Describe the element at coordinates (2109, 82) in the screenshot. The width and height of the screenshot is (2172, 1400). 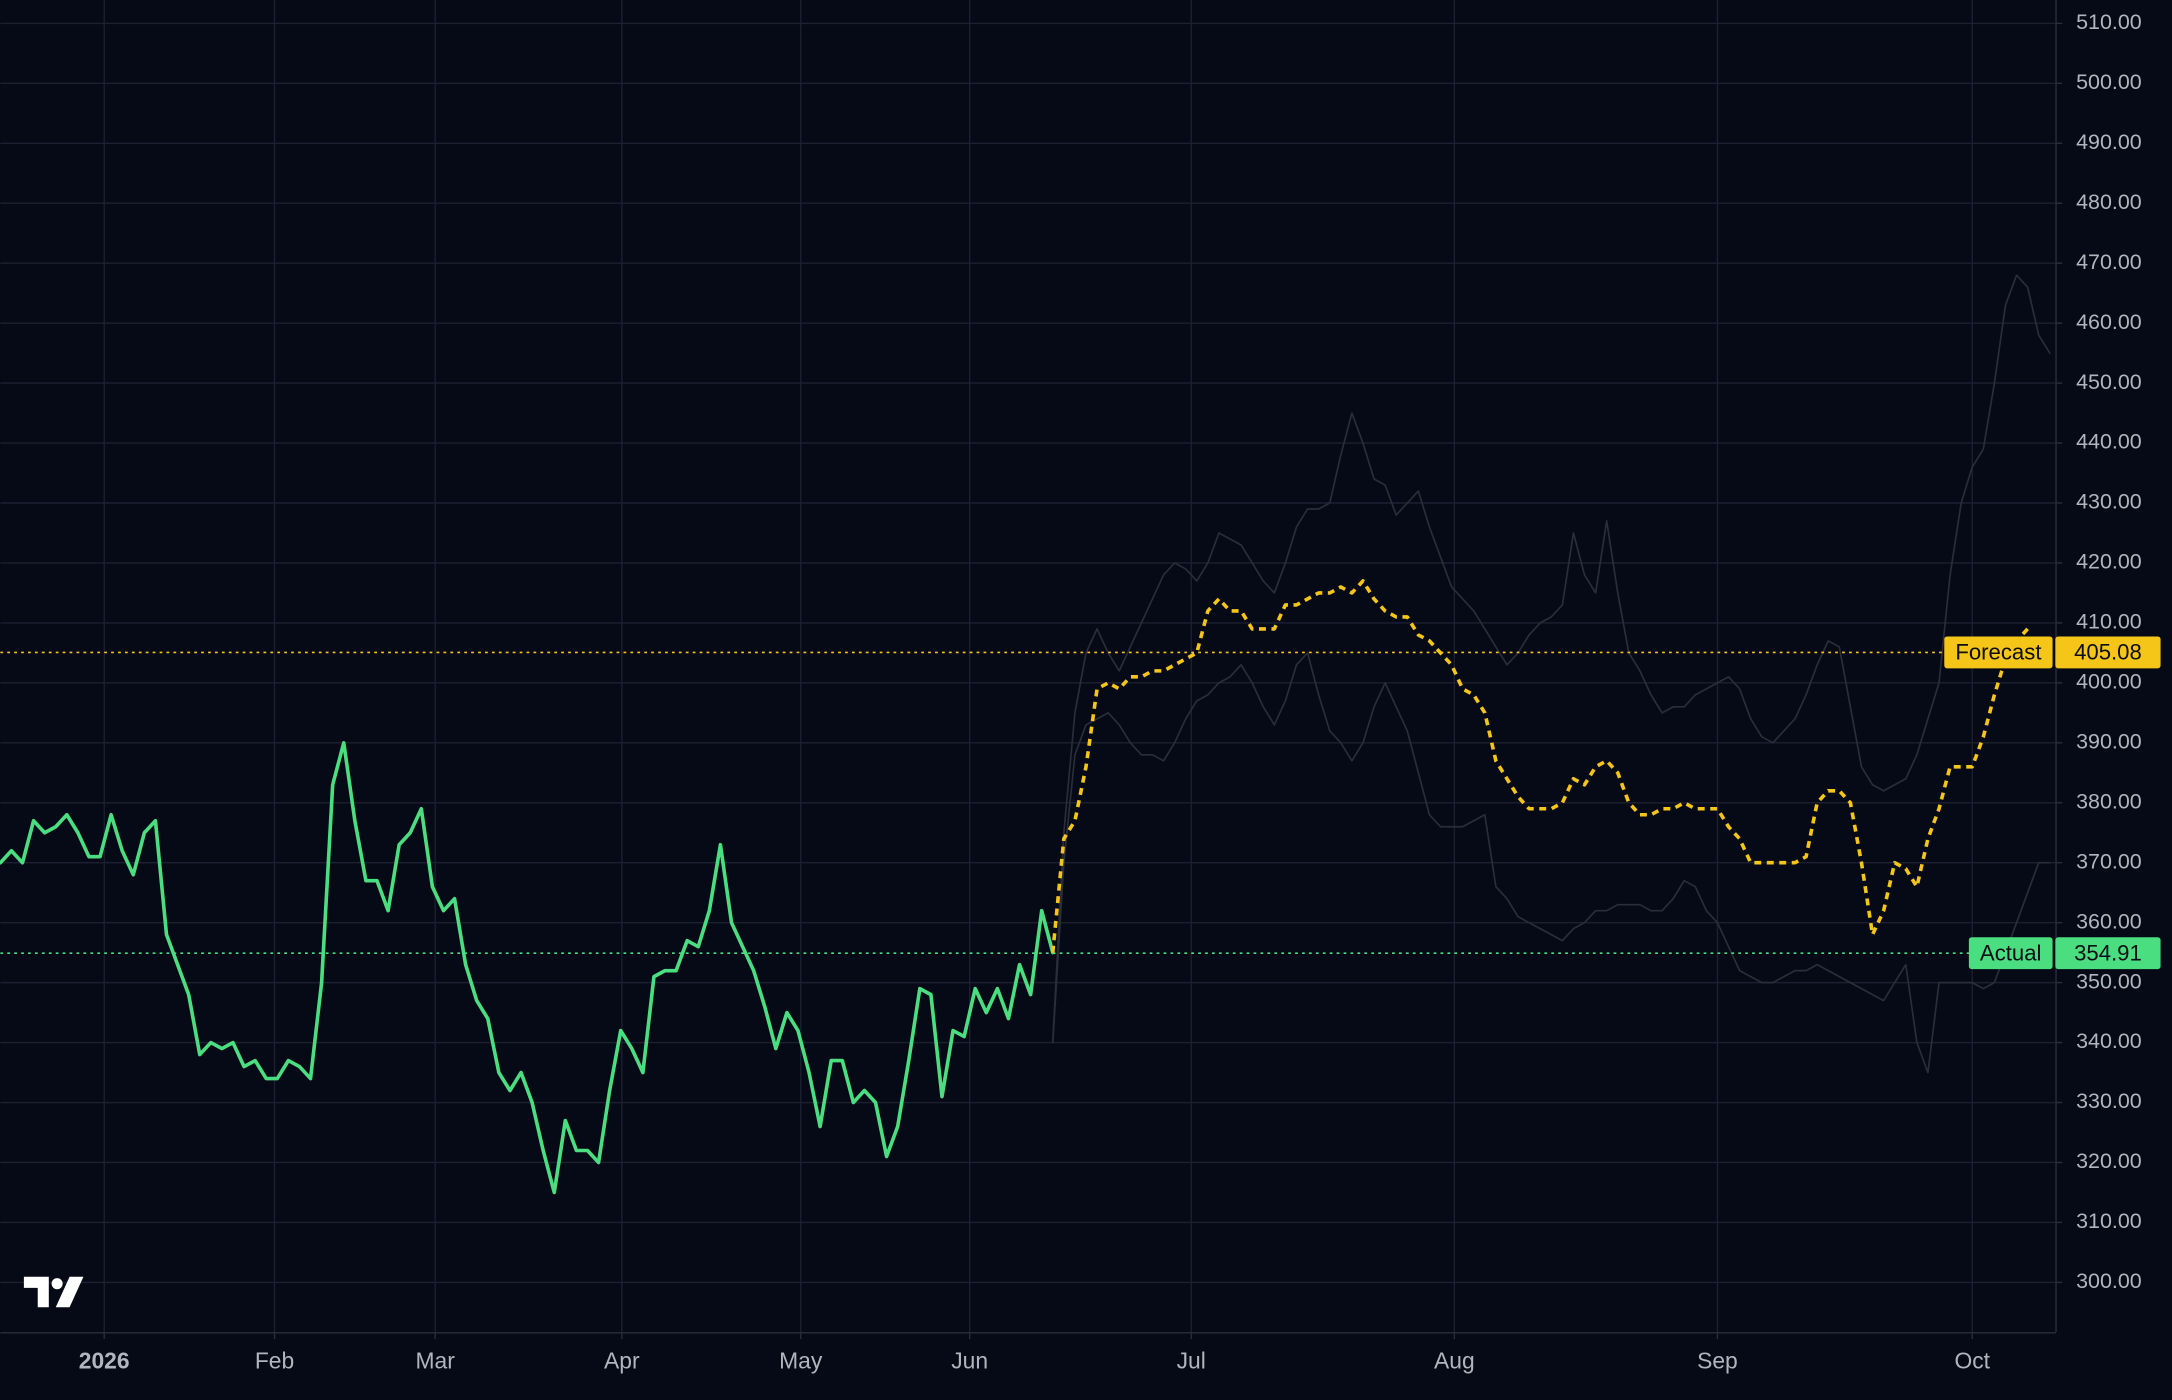
I see `y-tick-label: 500.00` at that location.